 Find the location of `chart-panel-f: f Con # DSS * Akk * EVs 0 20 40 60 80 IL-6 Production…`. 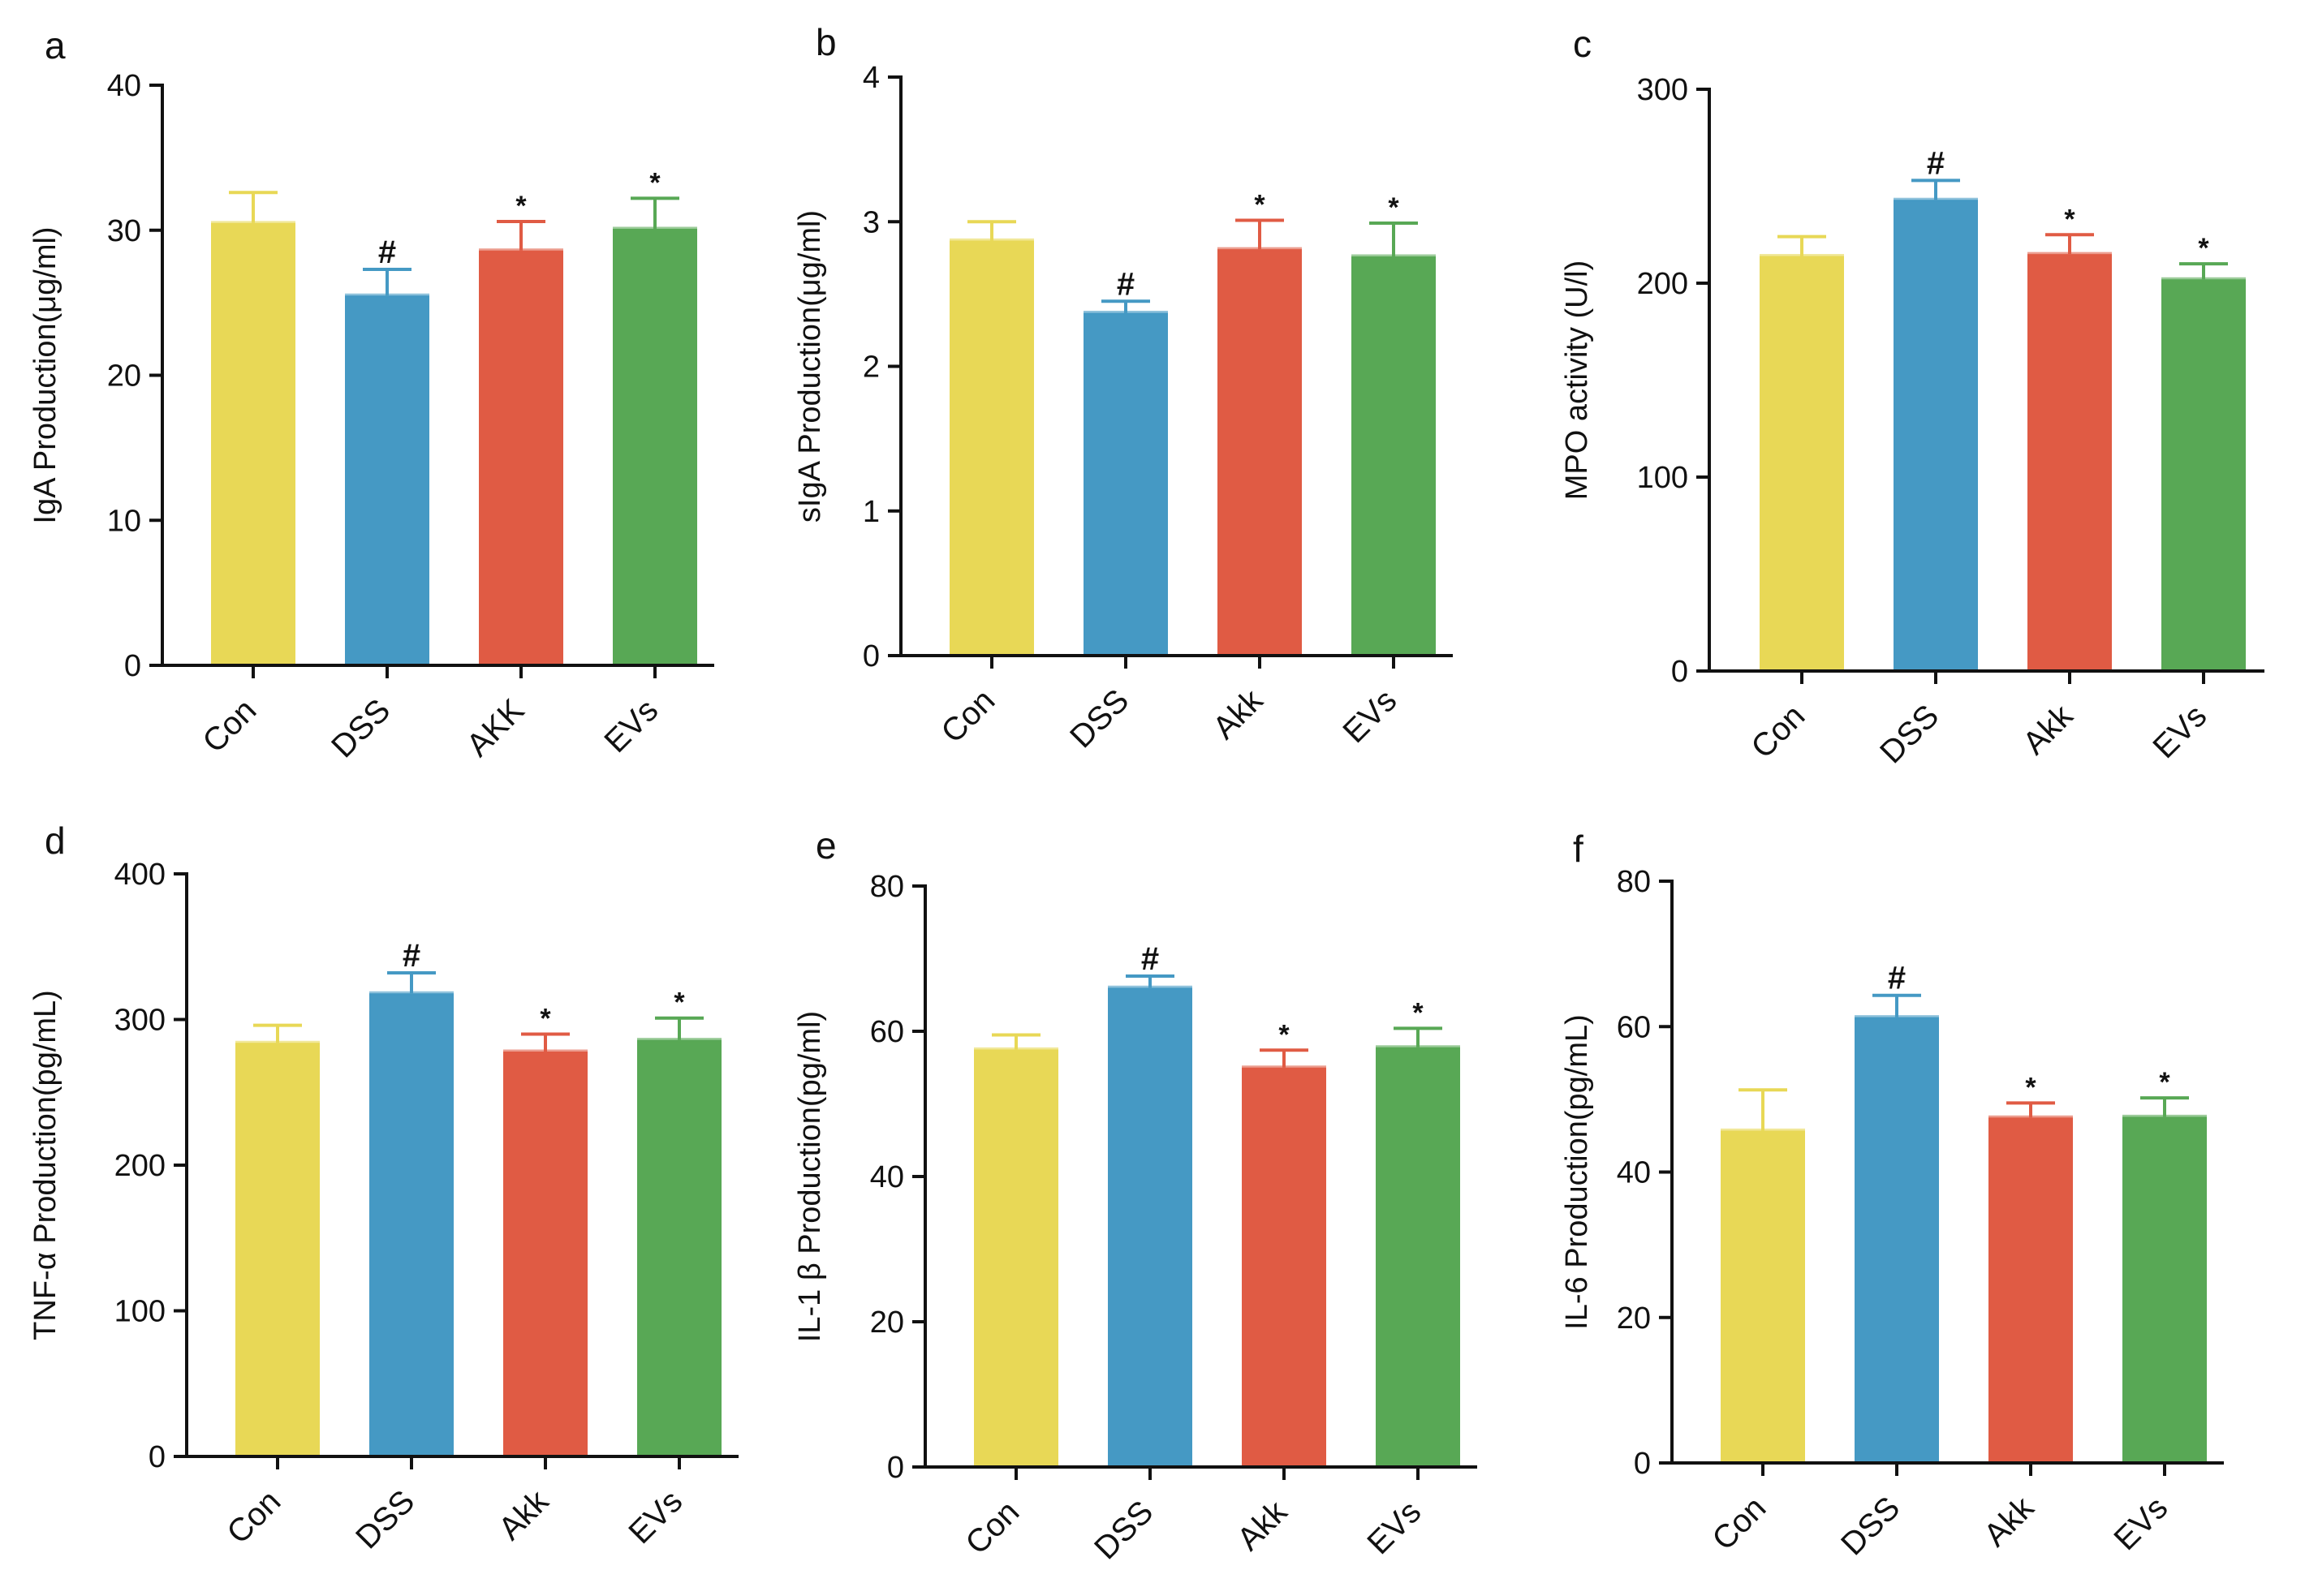

chart-panel-f: f Con # DSS * Akk * EVs 0 20 40 60 80 IL-6 Production… is located at coordinates (1892, 1195).